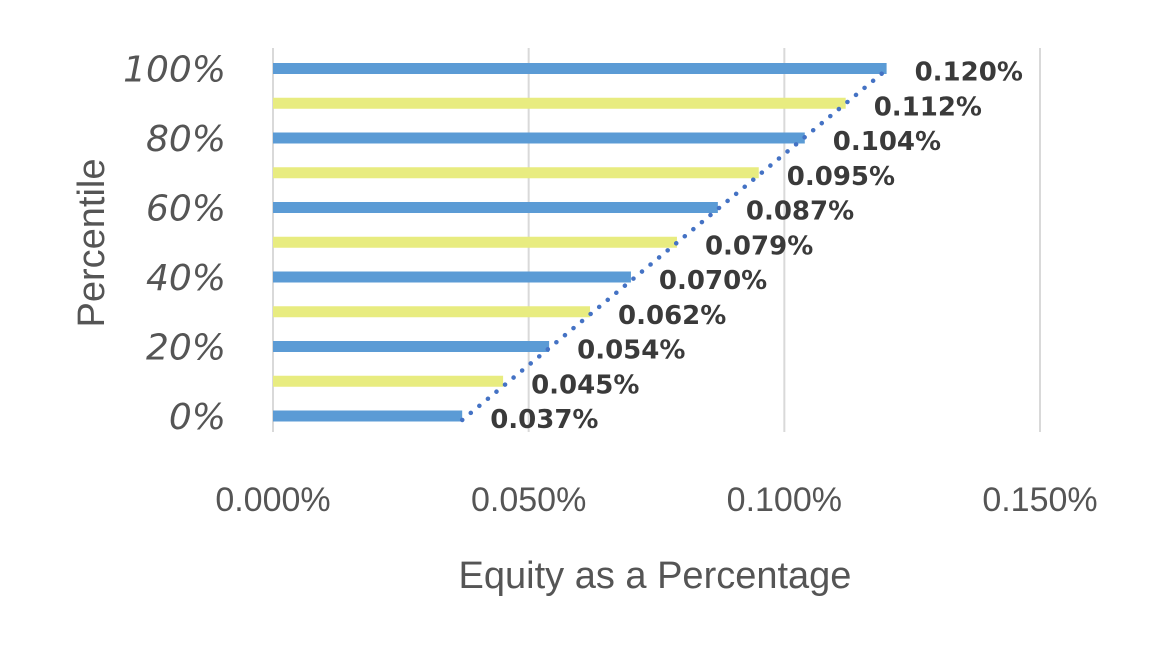  Describe the element at coordinates (784, 500) in the screenshot. I see `x-tick-label: 0.100%` at that location.